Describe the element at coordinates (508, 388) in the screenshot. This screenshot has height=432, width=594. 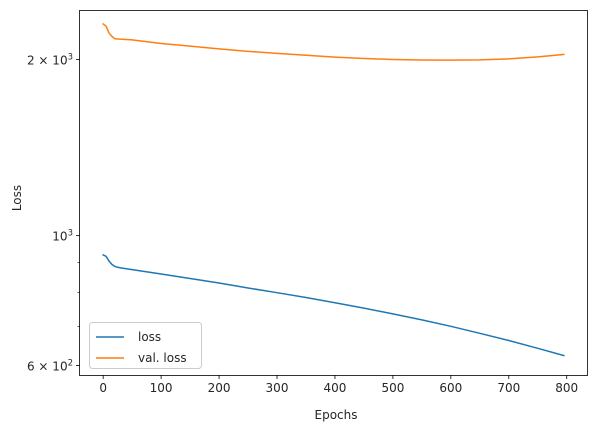
I see `x-tick-label: 700` at that location.